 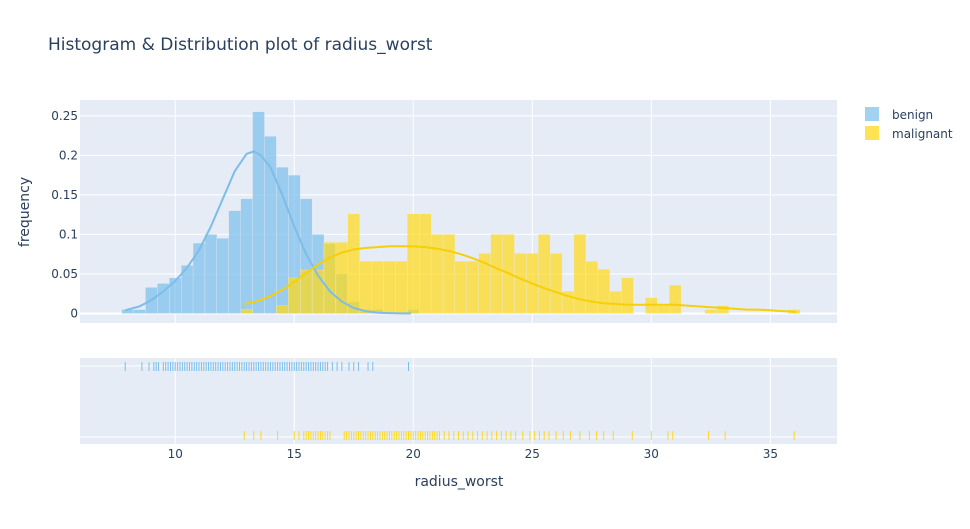 What do you see at coordinates (472, 401) in the screenshot?
I see `rug-gridlines` at bounding box center [472, 401].